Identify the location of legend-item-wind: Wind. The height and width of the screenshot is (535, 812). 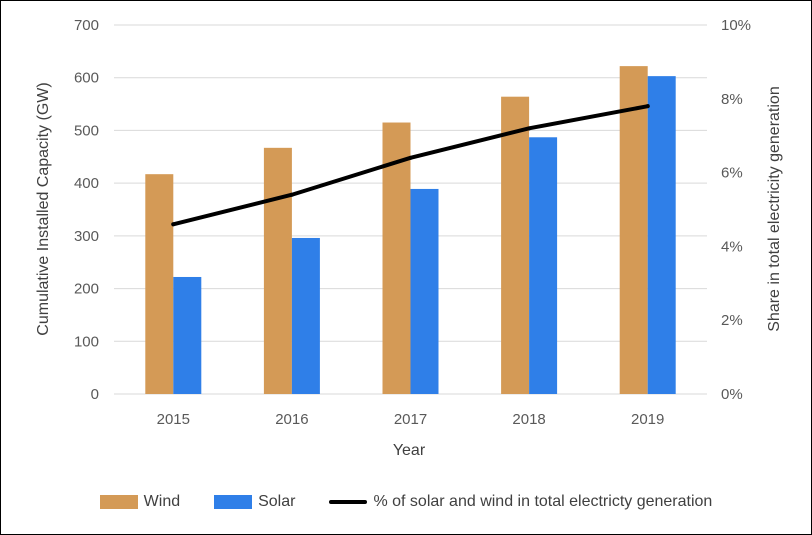
(140, 502).